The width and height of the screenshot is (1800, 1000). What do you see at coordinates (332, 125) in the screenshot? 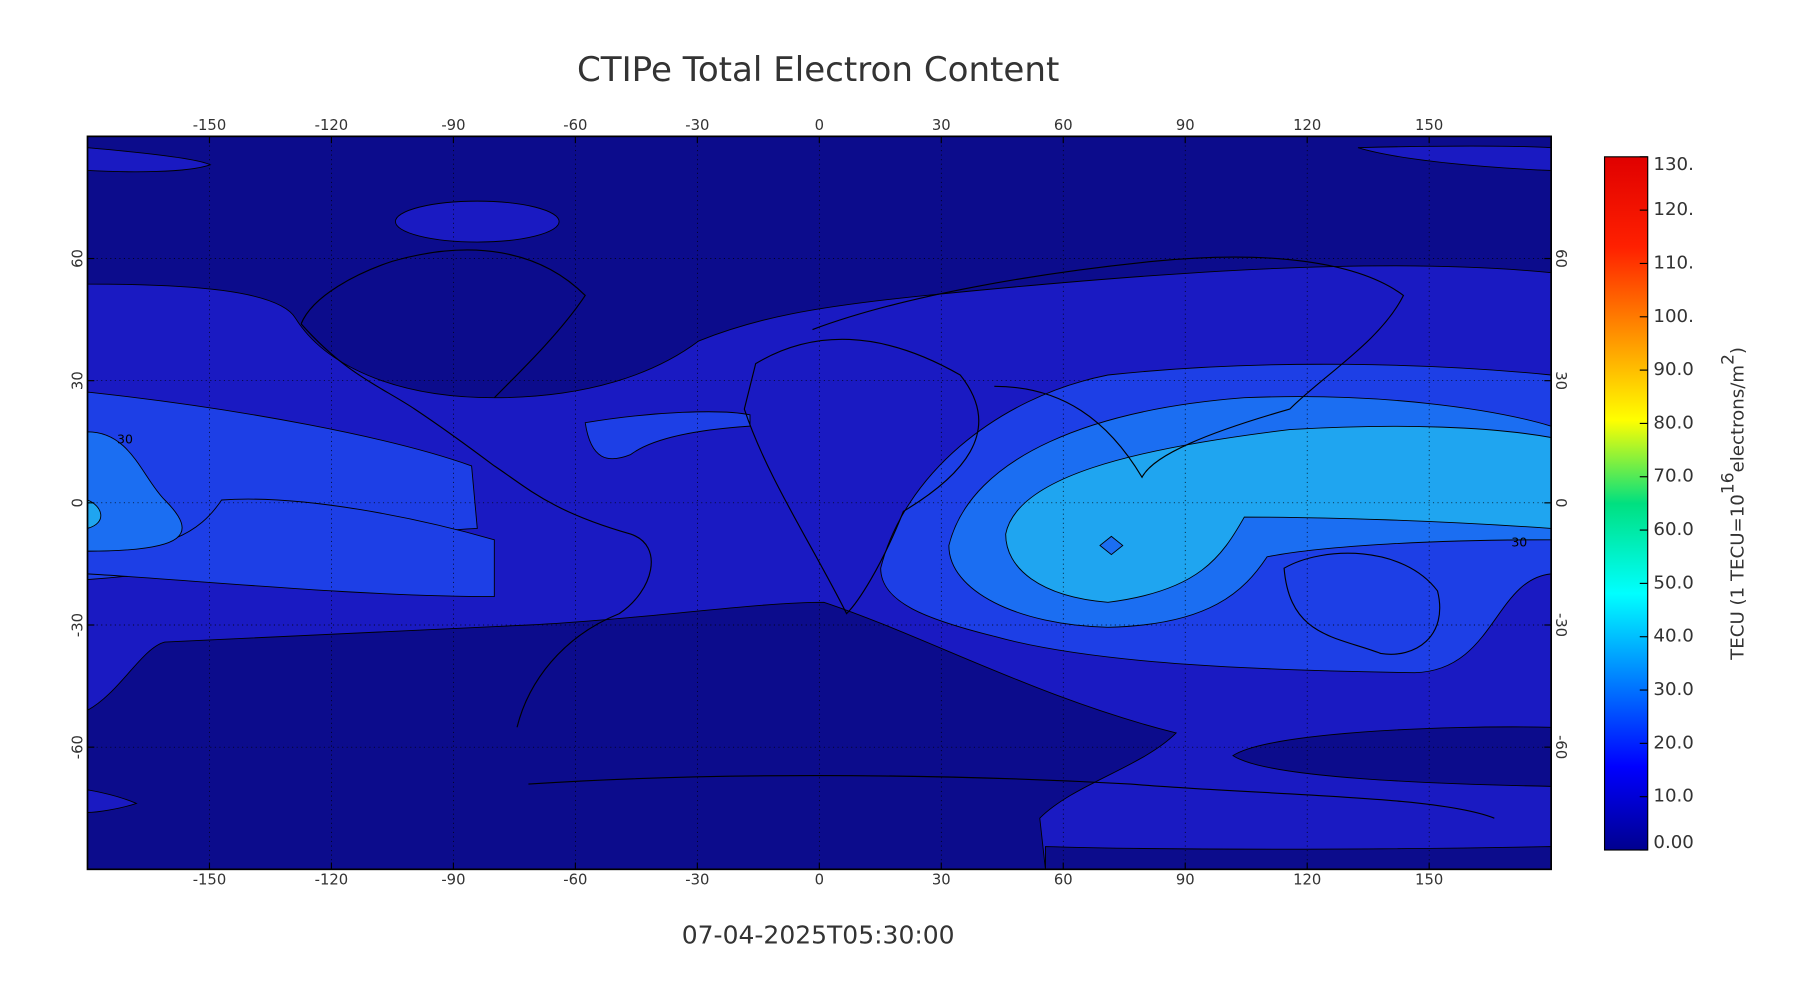
I see `lon-label-top: -120` at bounding box center [332, 125].